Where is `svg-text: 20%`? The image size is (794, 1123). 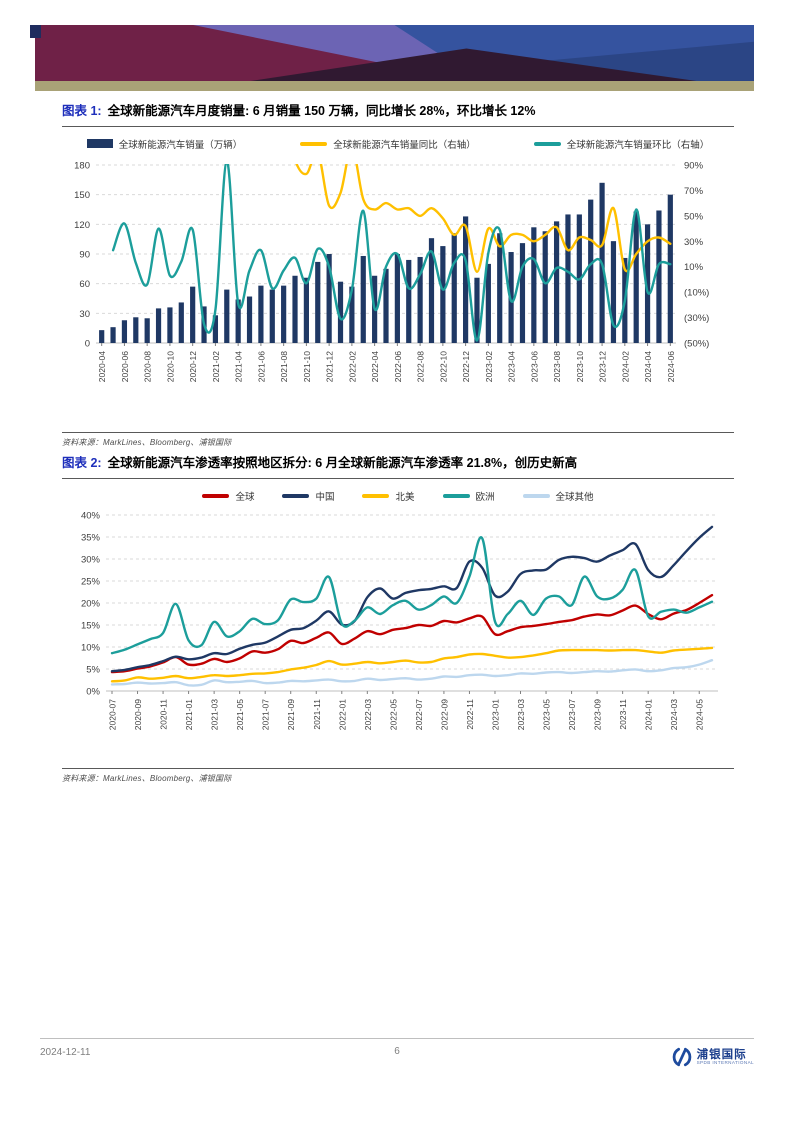
svg-text: 20% is located at coordinates (91, 603).